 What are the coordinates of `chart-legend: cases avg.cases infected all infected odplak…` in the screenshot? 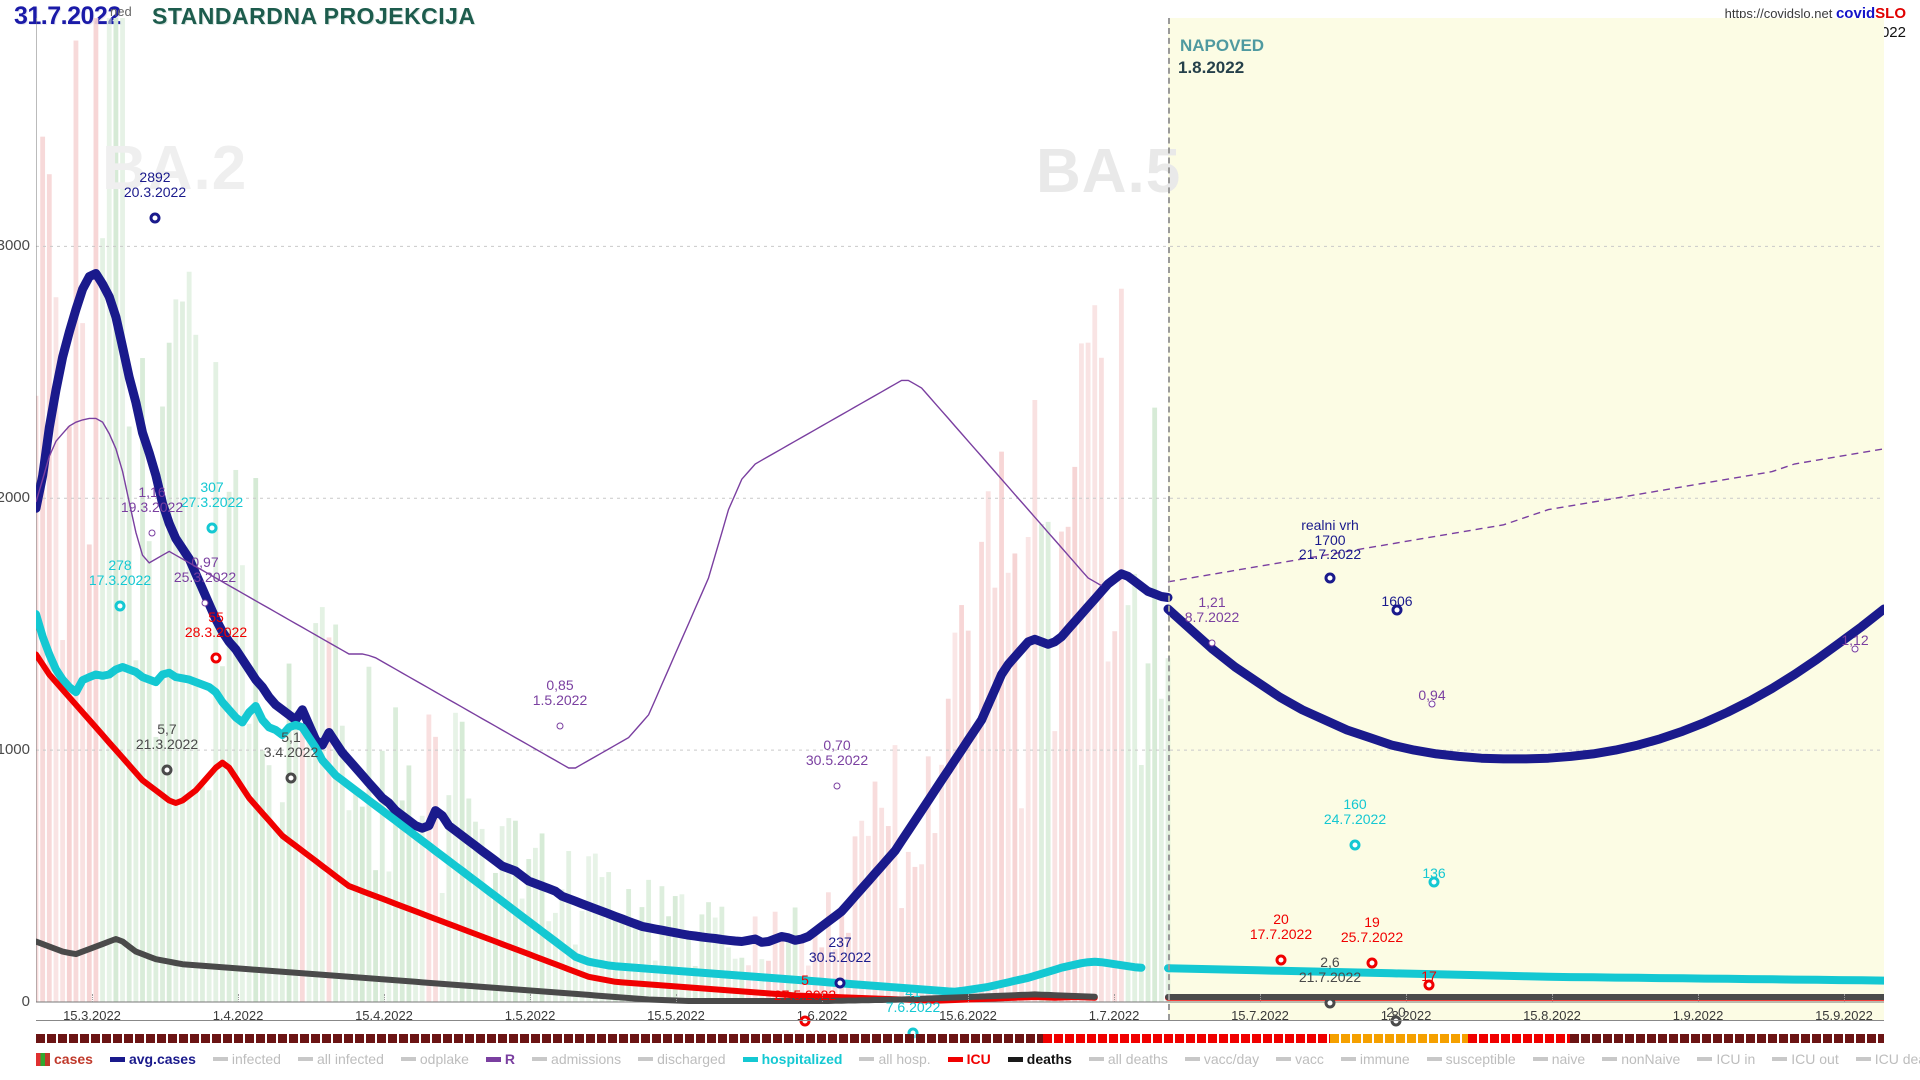 It's located at (978, 1059).